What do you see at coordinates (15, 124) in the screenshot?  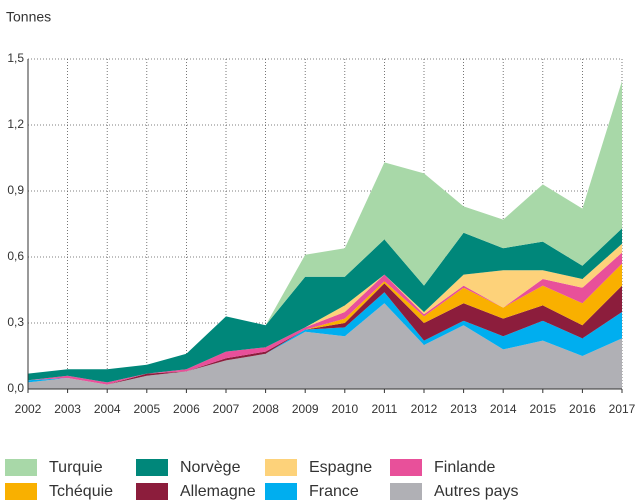 I see `y-tick-label: 1,2` at bounding box center [15, 124].